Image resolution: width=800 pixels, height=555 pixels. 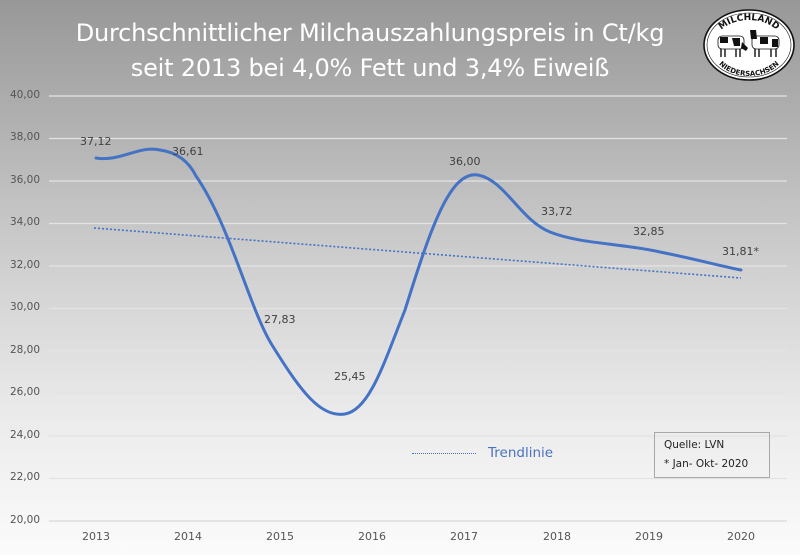 I want to click on x-tick: 2016, so click(x=372, y=536).